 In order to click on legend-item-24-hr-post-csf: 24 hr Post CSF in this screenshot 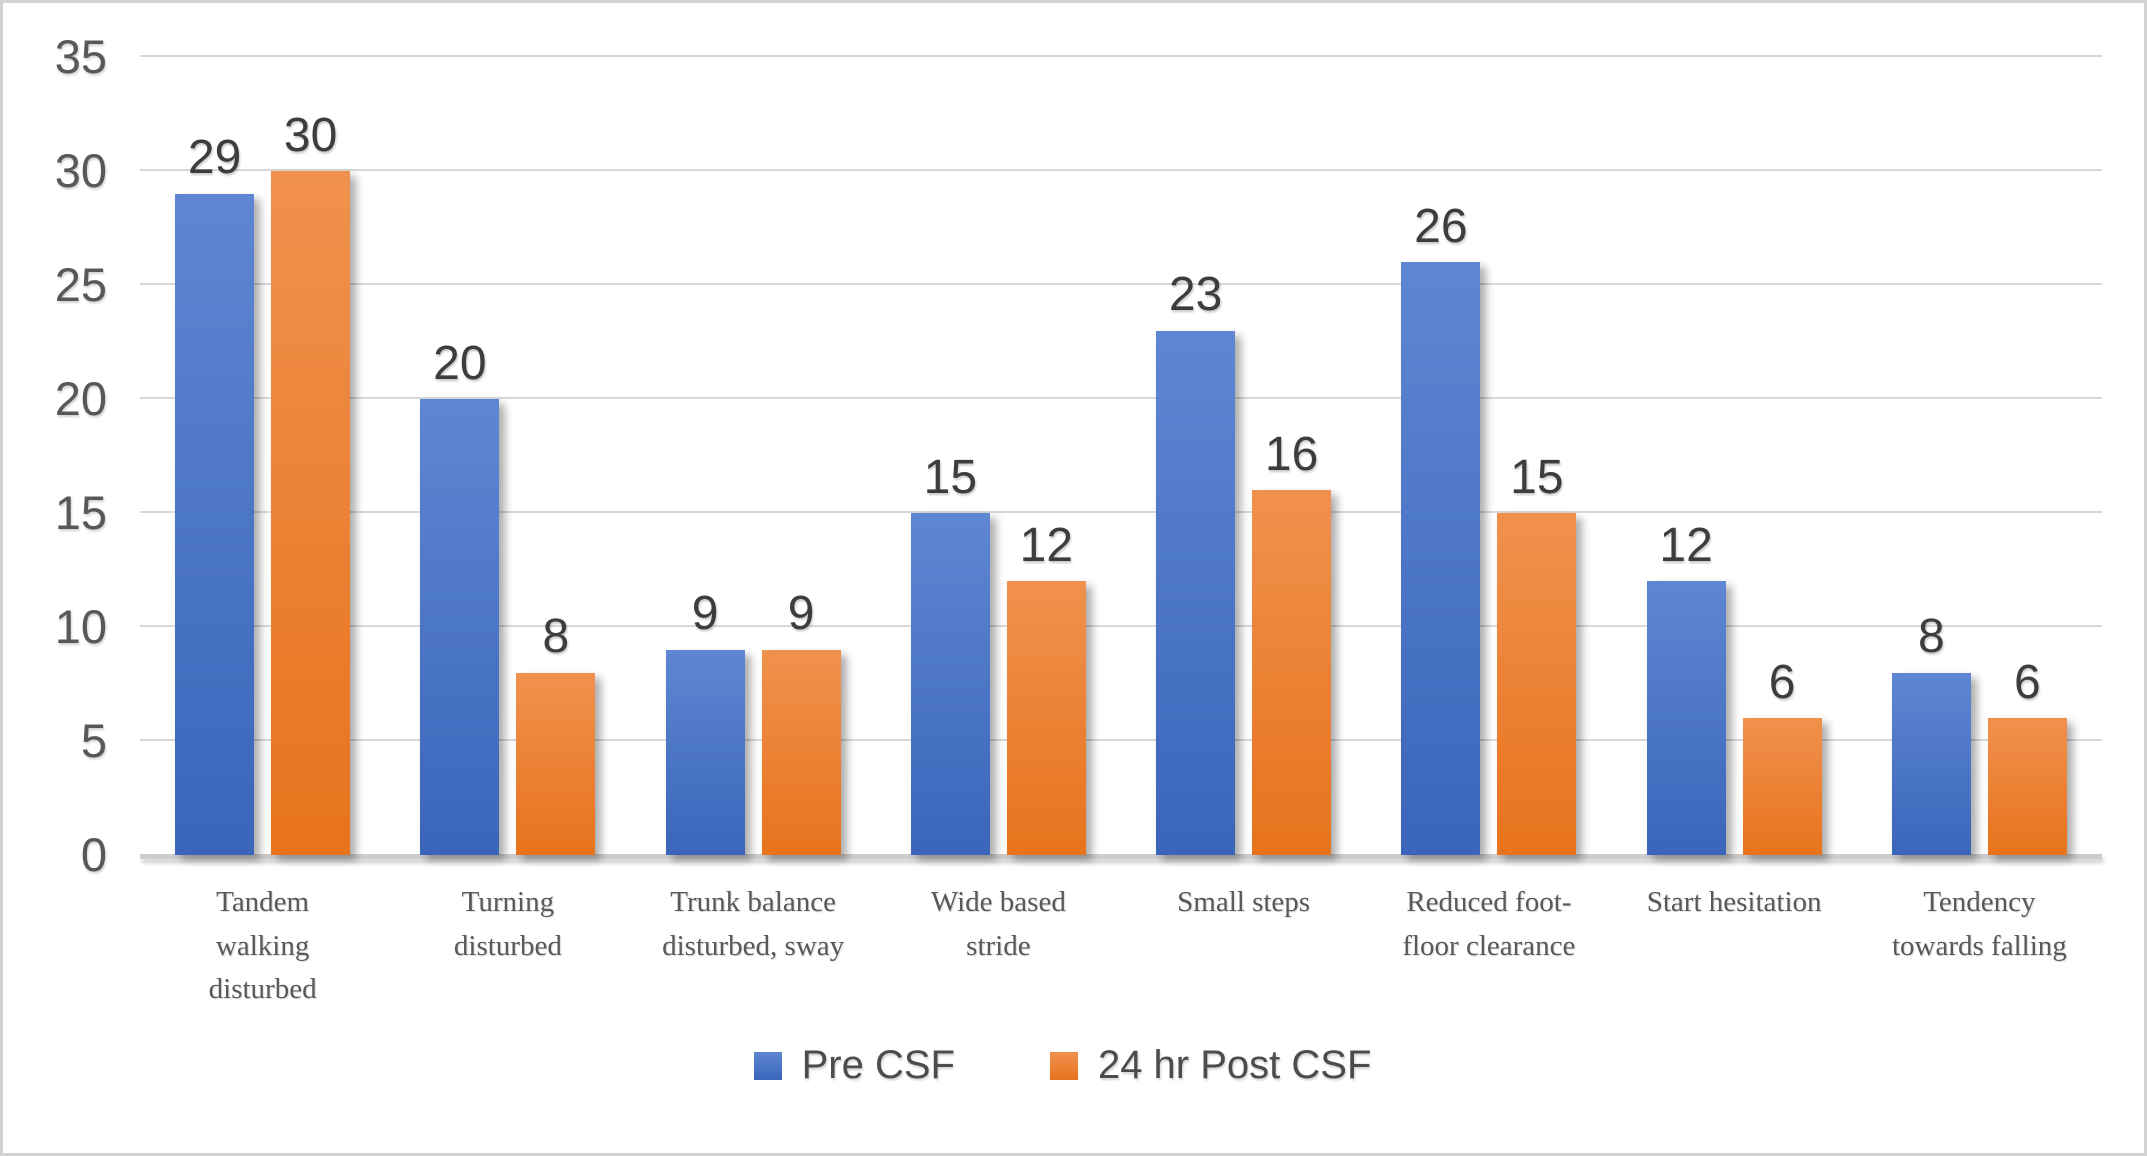, I will do `click(1210, 1065)`.